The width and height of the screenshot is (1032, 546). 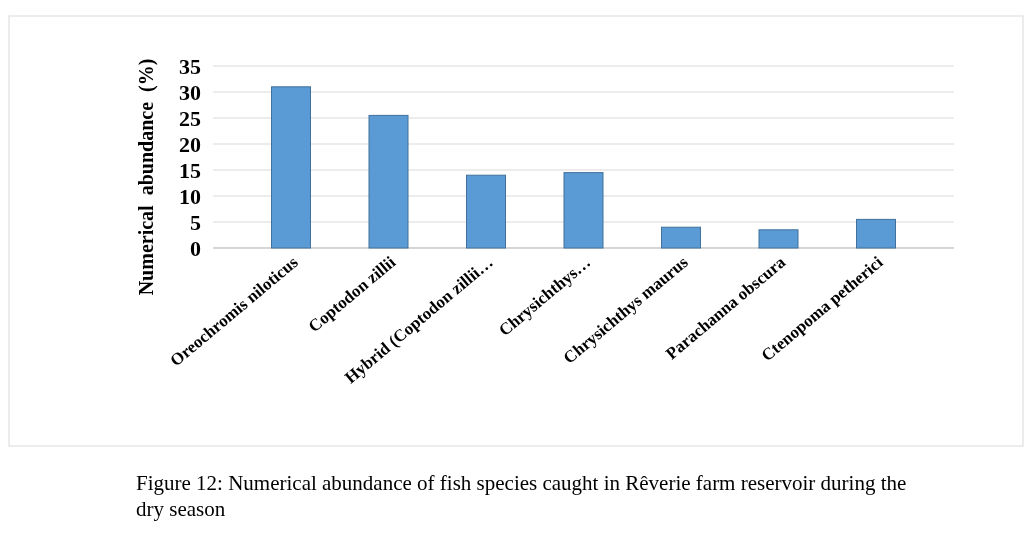 What do you see at coordinates (190, 196) in the screenshot?
I see `y-tick-label: 10` at bounding box center [190, 196].